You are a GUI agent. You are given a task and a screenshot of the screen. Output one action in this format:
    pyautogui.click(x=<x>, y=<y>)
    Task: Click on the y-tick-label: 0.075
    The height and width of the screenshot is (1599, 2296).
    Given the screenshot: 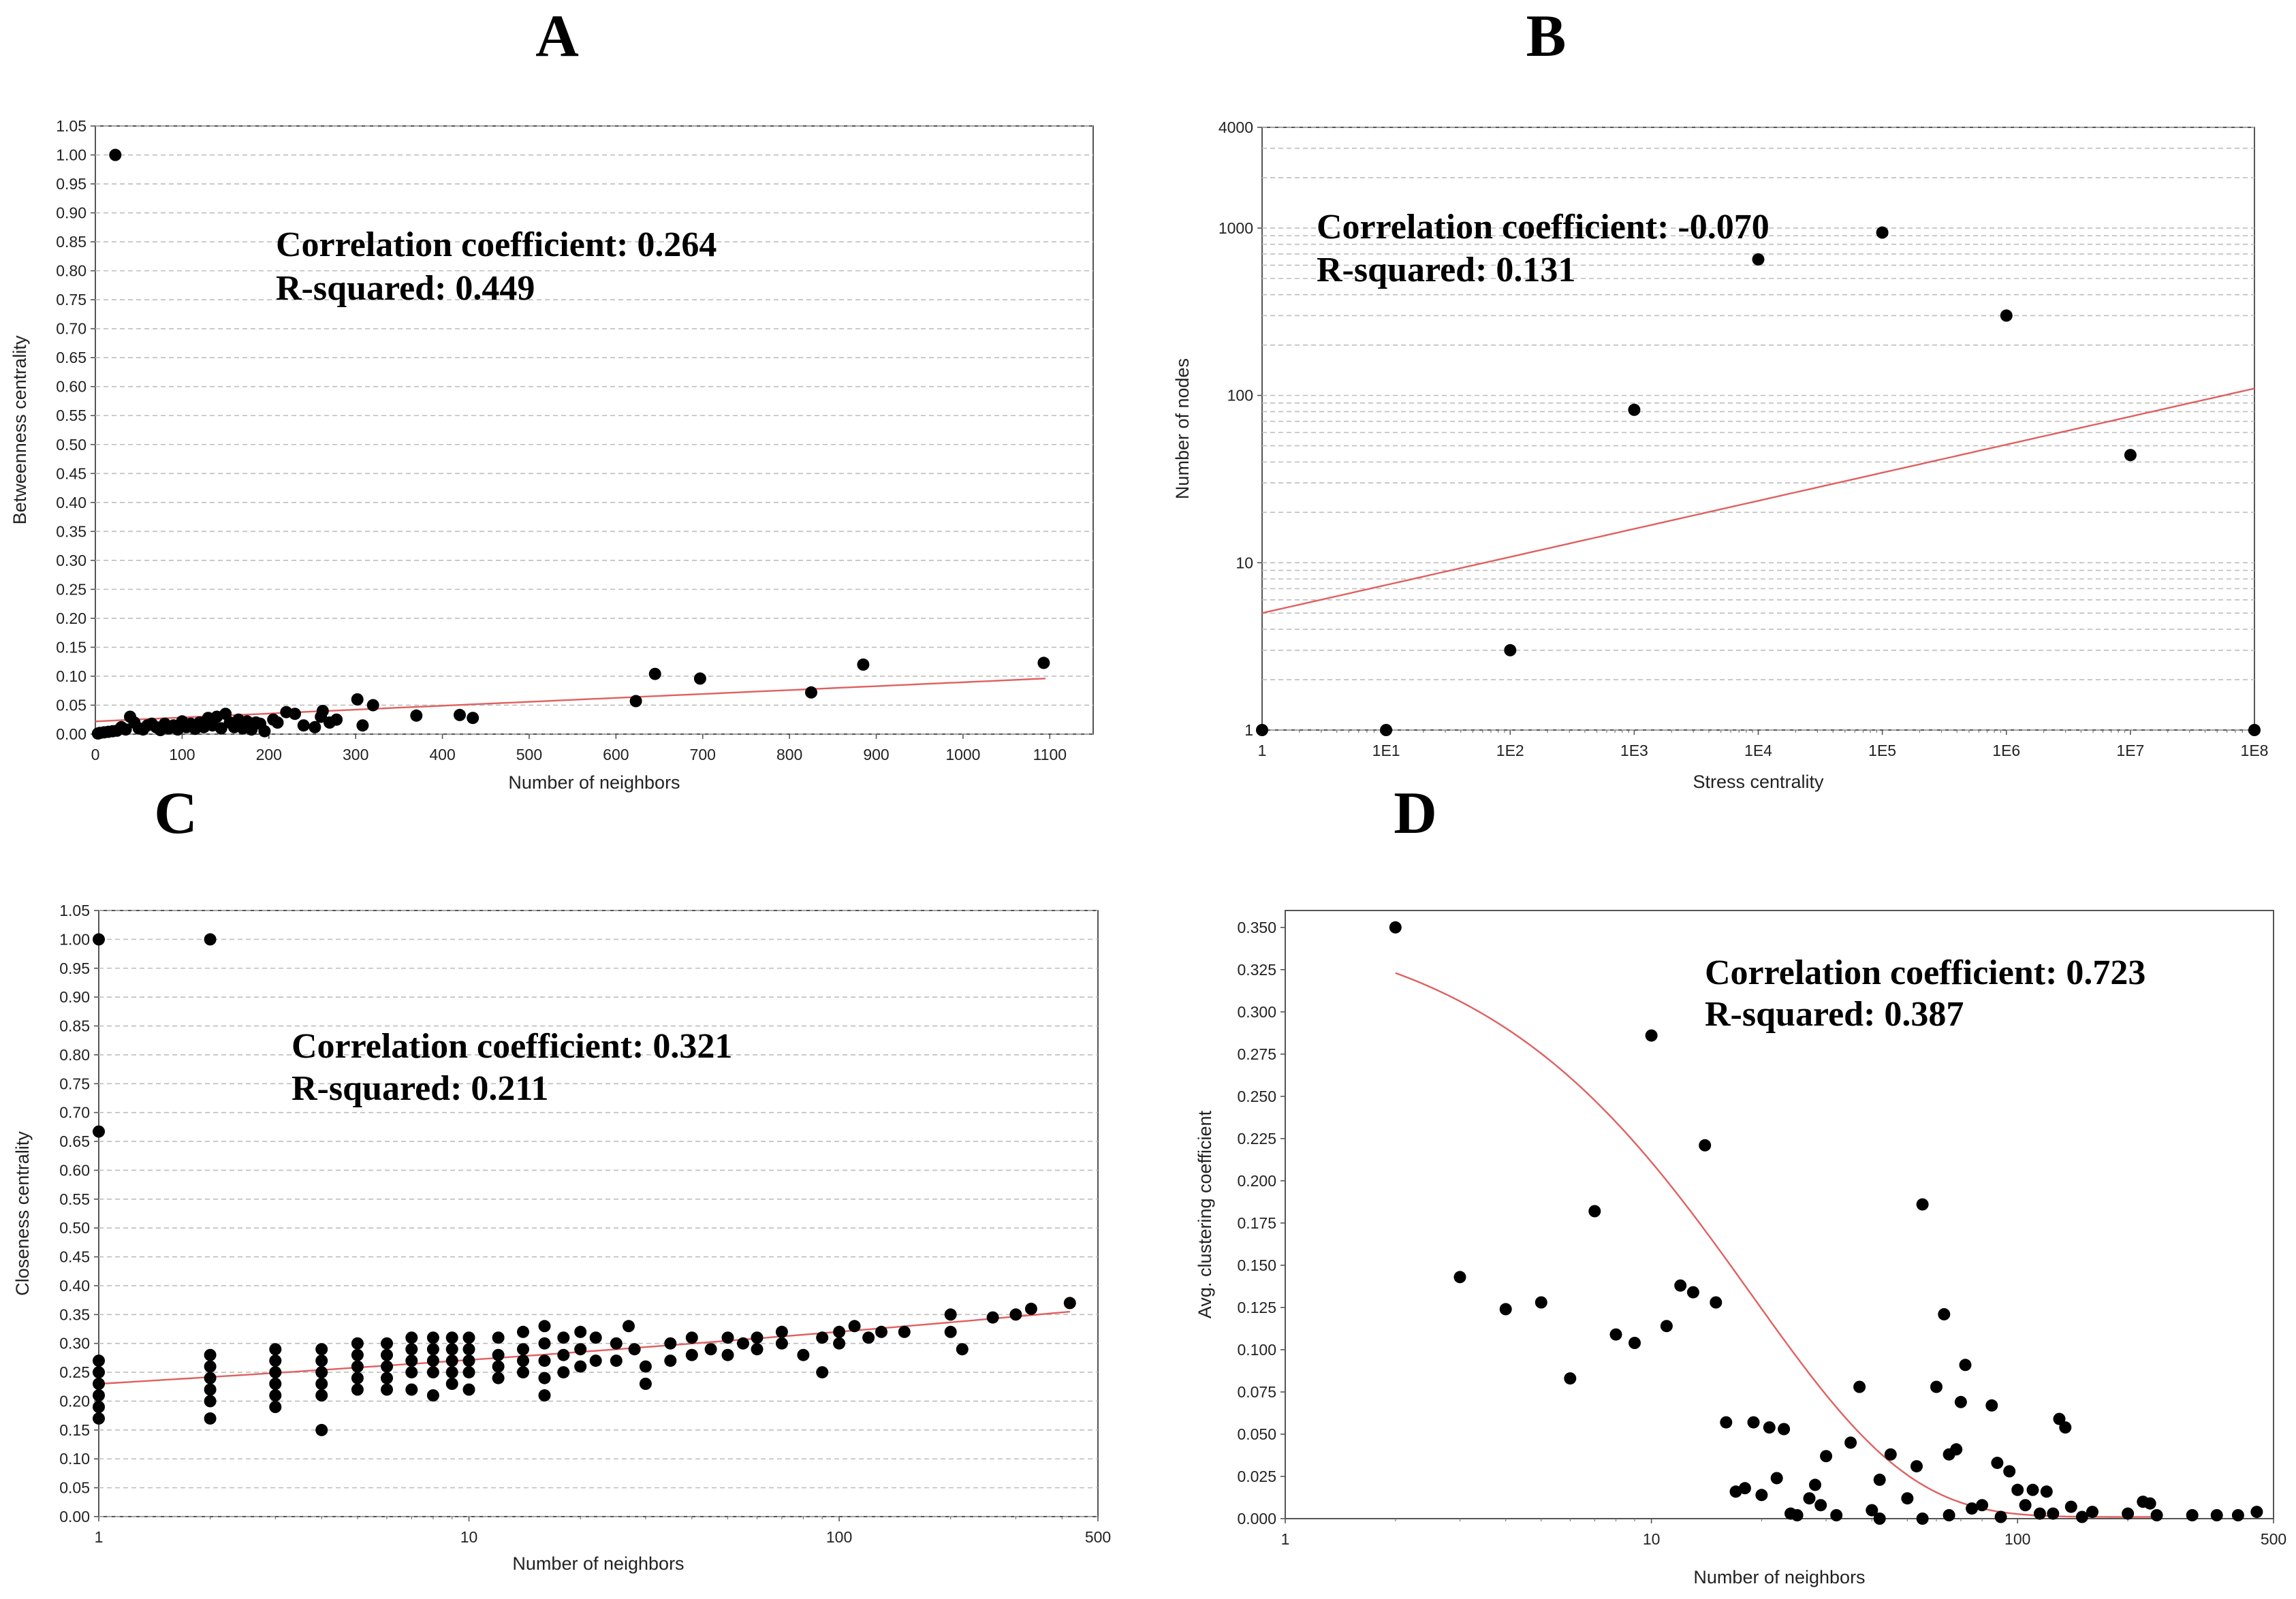 What is the action you would take?
    pyautogui.click(x=1256, y=1392)
    